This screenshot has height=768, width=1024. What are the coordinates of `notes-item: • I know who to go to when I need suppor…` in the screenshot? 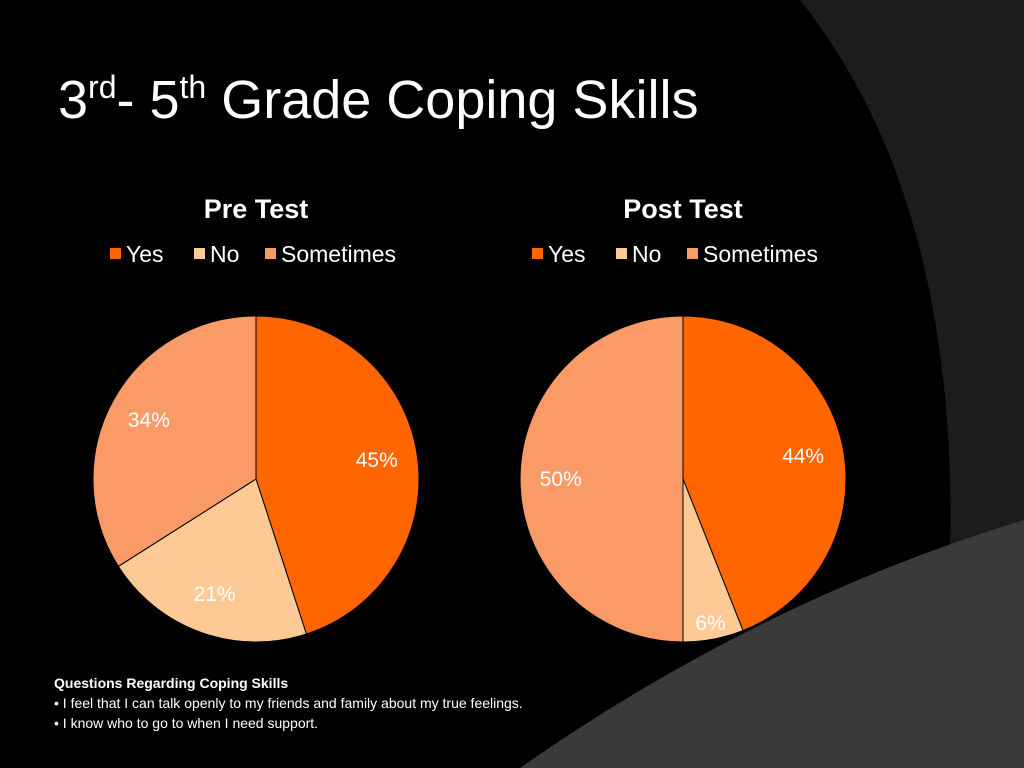 It's located at (186, 723).